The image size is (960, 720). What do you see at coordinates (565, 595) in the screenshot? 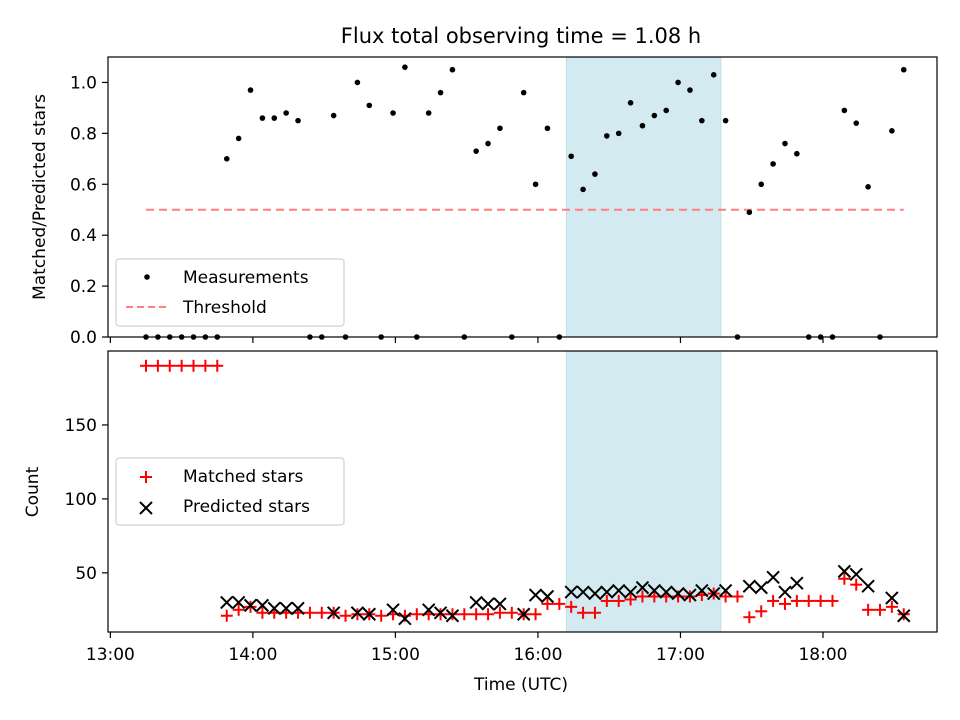
I see `predicted-stars-points` at bounding box center [565, 595].